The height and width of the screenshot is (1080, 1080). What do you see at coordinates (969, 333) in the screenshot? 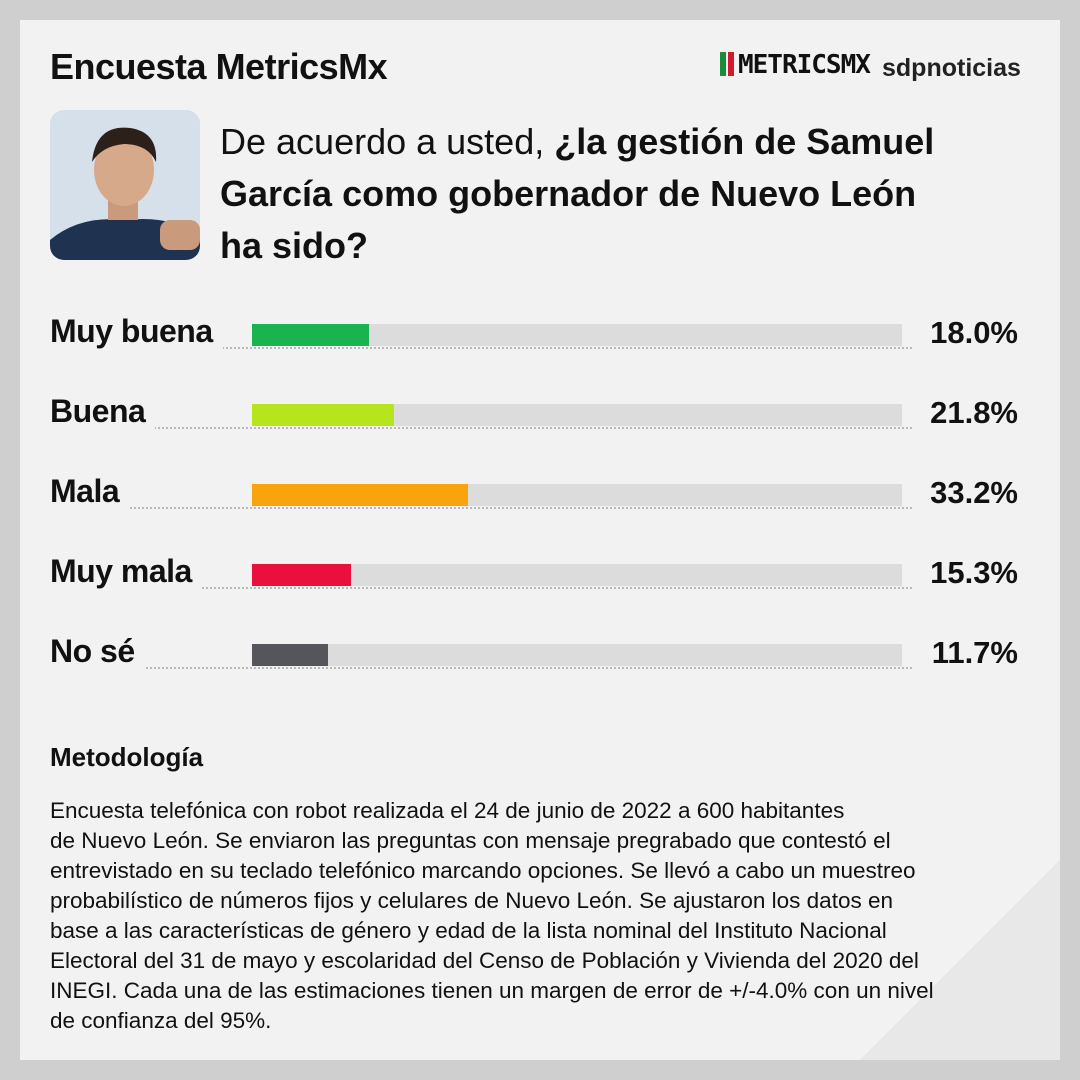
I see `value-label: 18.0%` at bounding box center [969, 333].